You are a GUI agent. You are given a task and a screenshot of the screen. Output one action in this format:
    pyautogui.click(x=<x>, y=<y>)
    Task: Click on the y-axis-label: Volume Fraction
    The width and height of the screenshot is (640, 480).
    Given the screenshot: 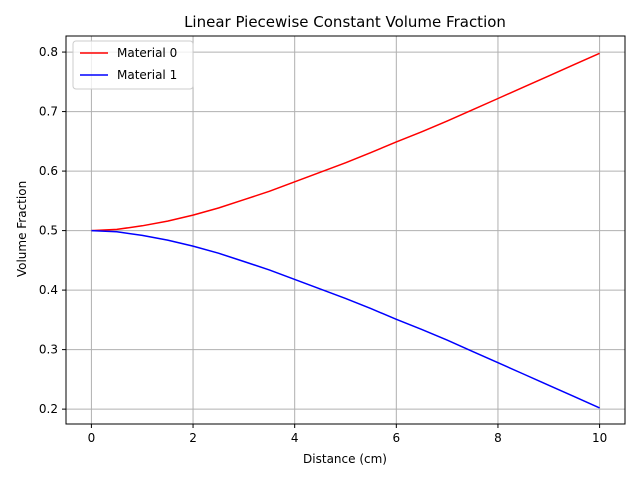 What is the action you would take?
    pyautogui.click(x=22, y=229)
    